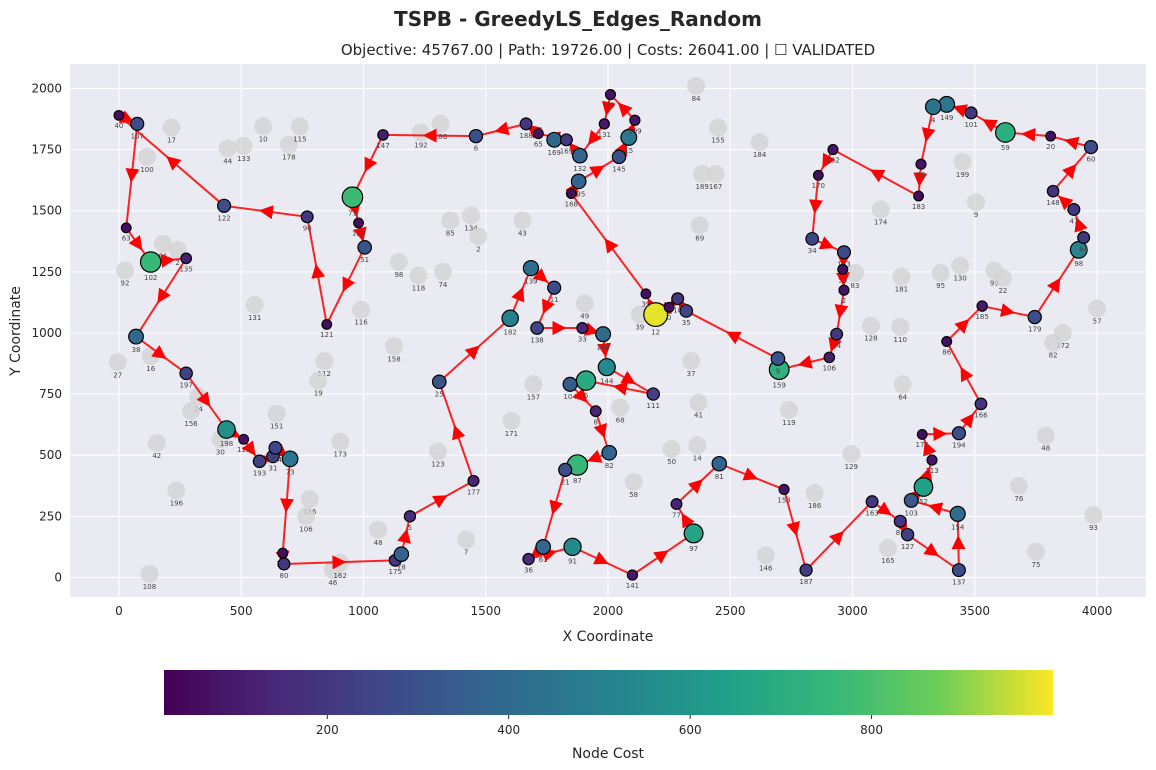 This screenshot has height=770, width=1156. Describe the element at coordinates (50, 455) in the screenshot. I see `y-tick-label: 500` at that location.